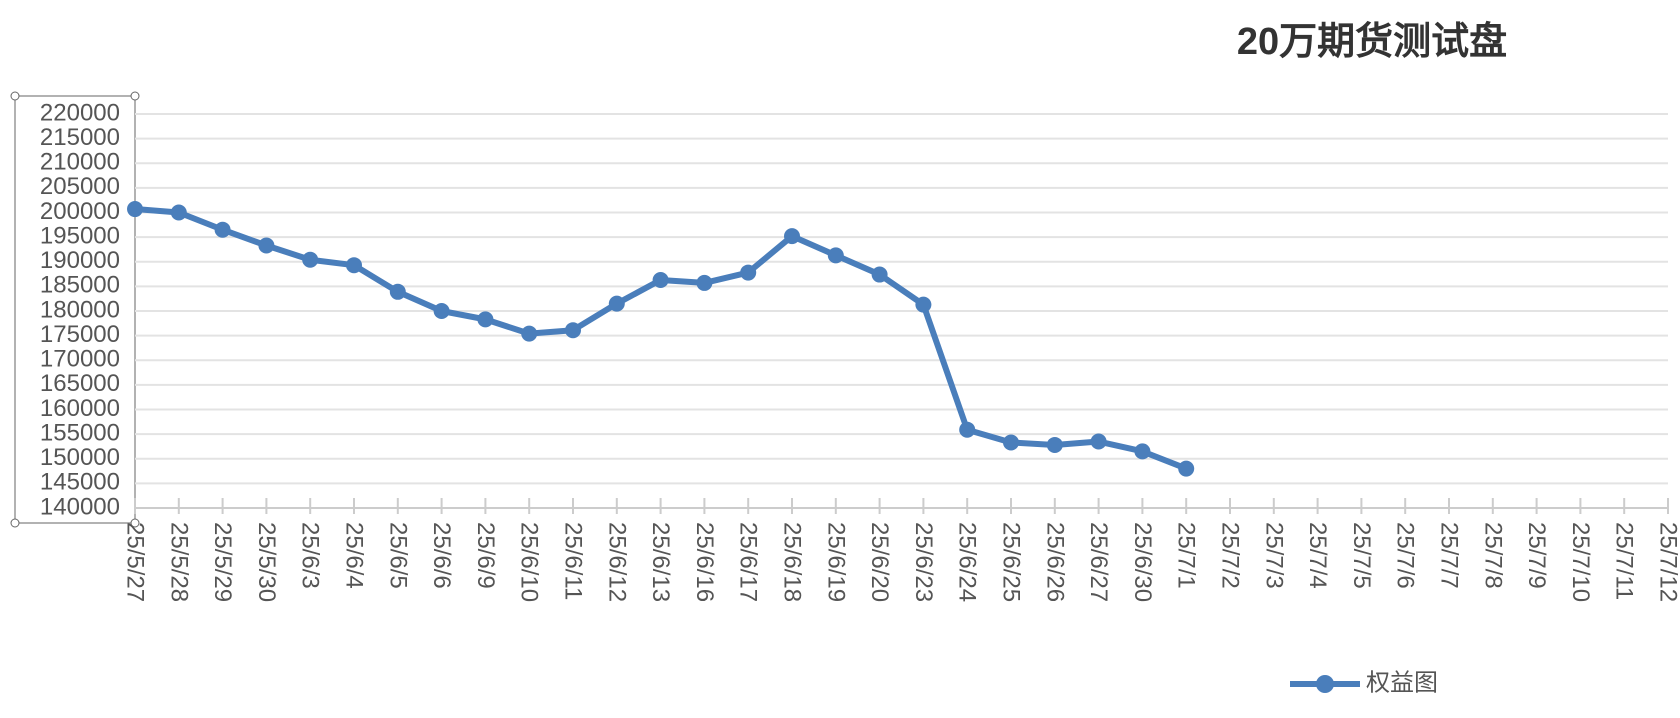 The image size is (1680, 718). Describe the element at coordinates (529, 562) in the screenshot. I see `x-tick-label: 25/6/10` at that location.